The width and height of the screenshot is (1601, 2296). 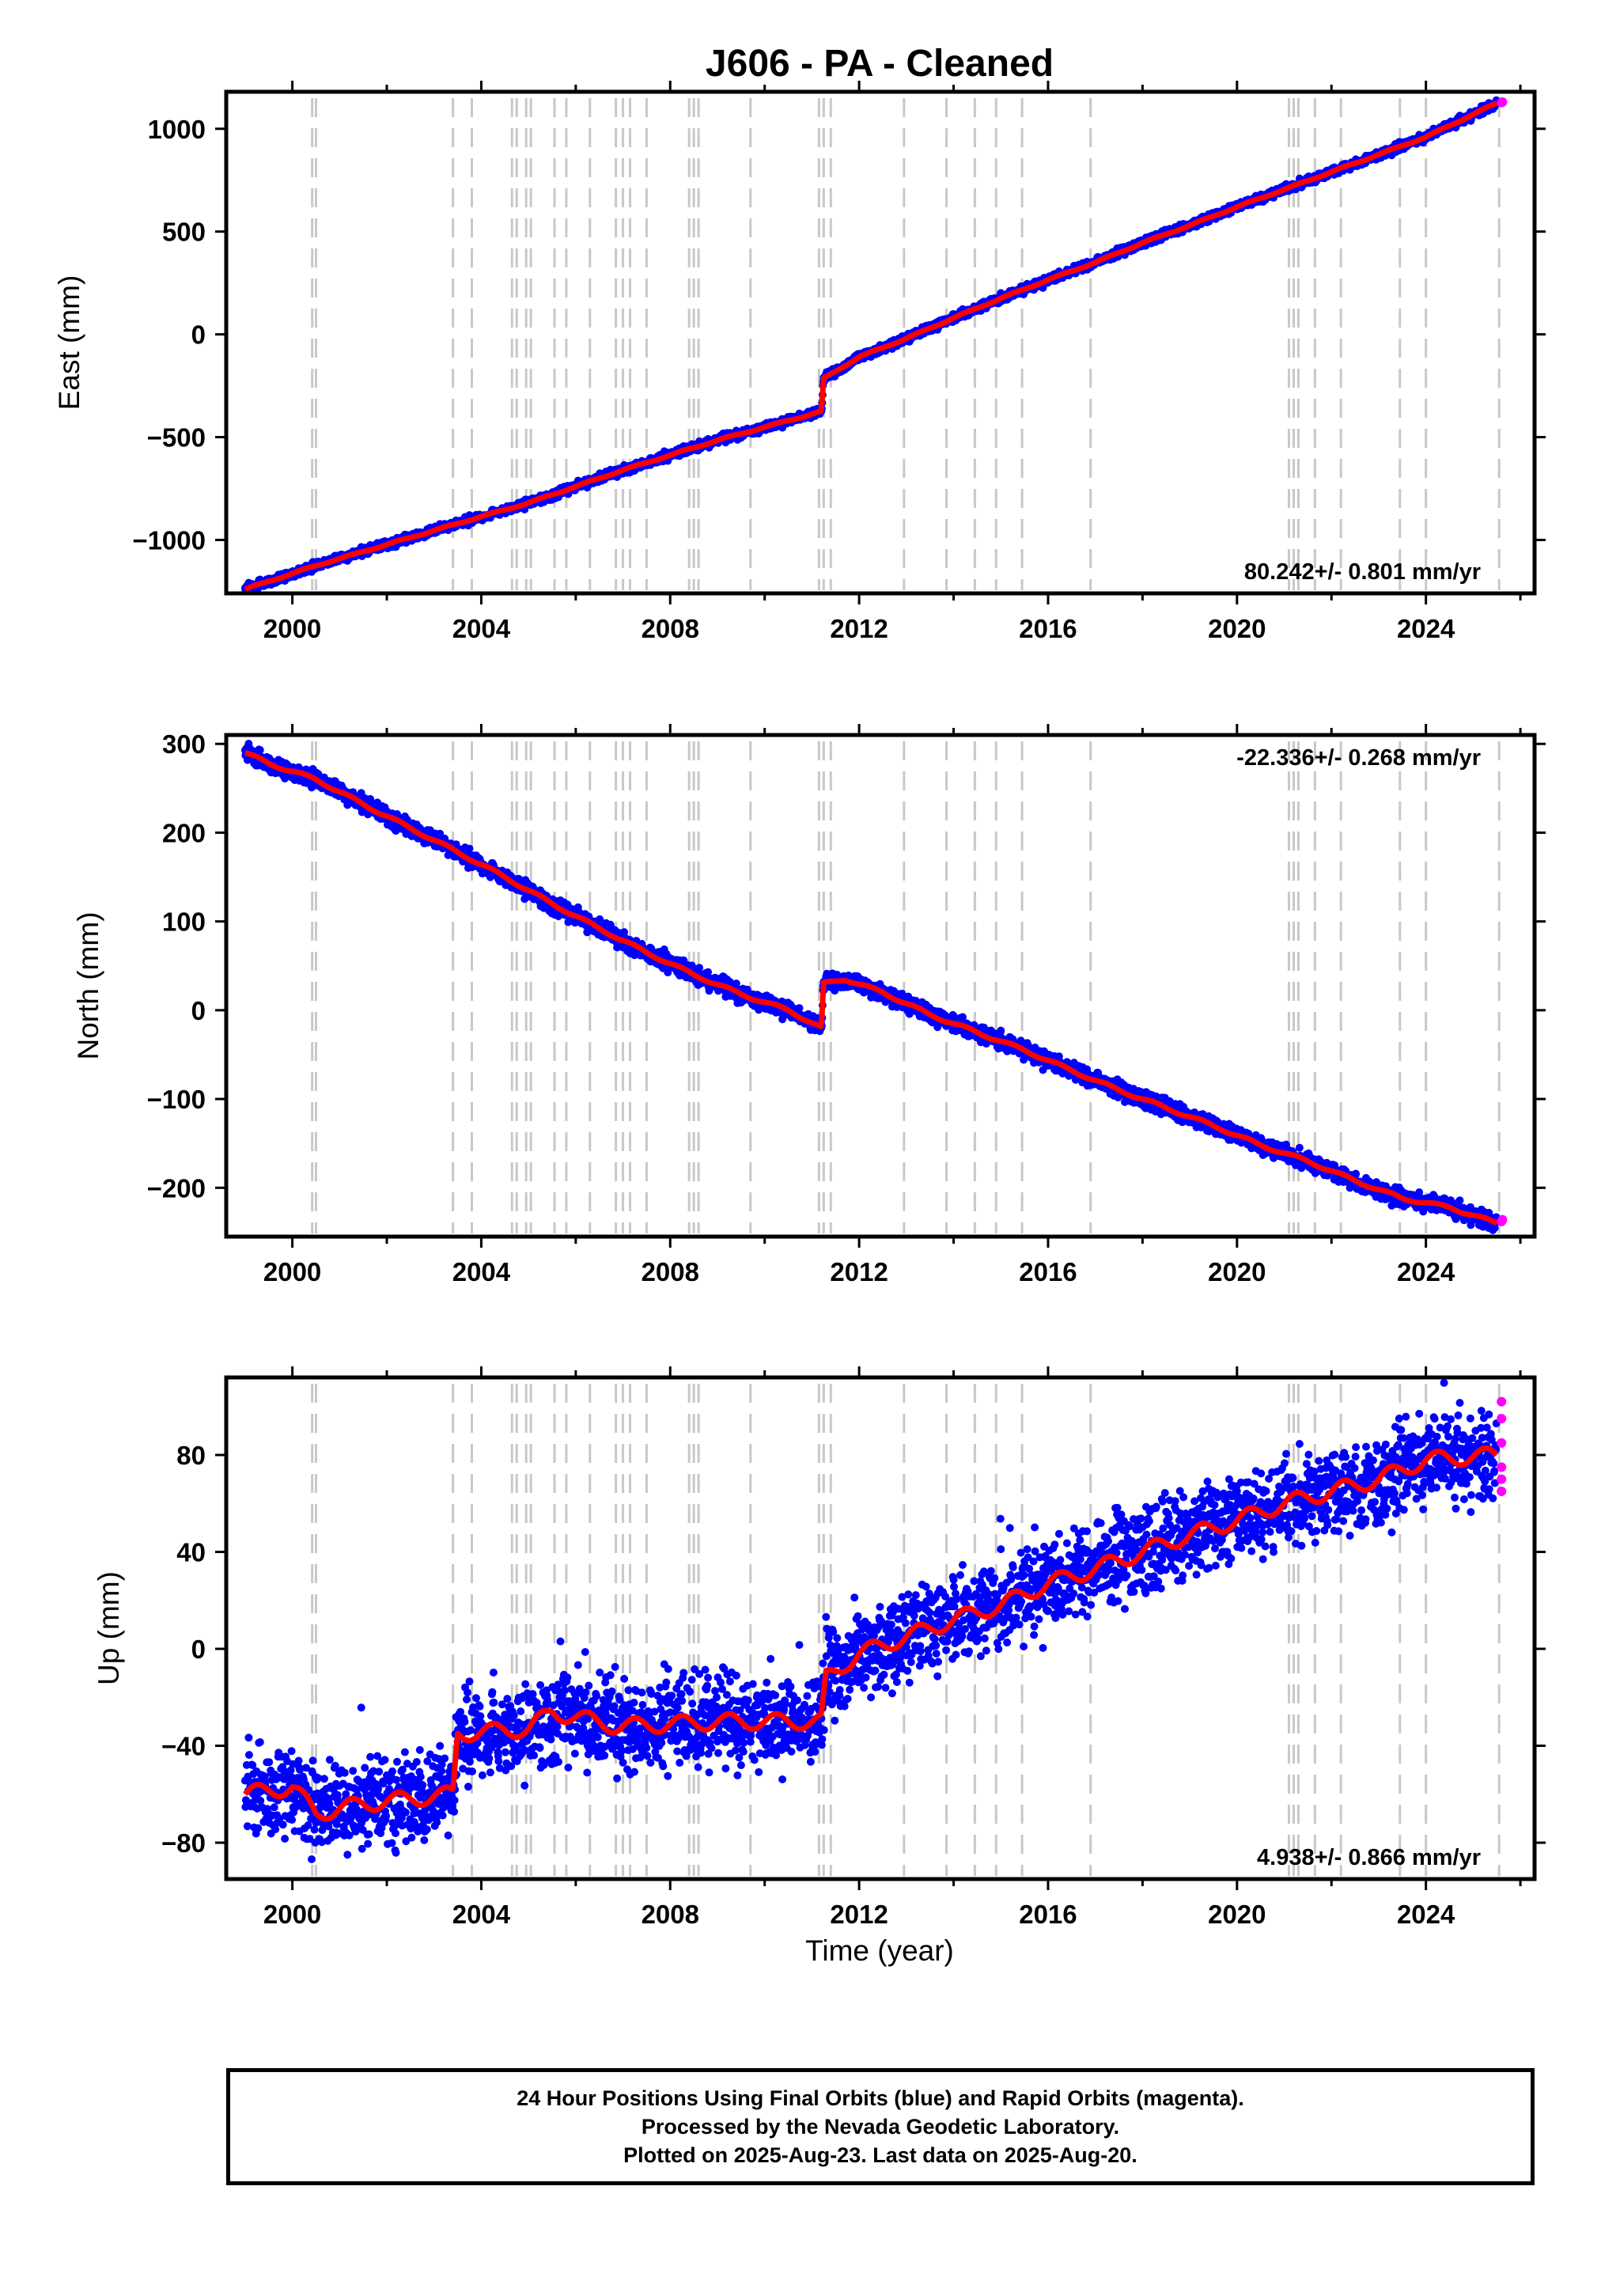 What do you see at coordinates (670, 629) in the screenshot?
I see `x-tick-label: 2008` at bounding box center [670, 629].